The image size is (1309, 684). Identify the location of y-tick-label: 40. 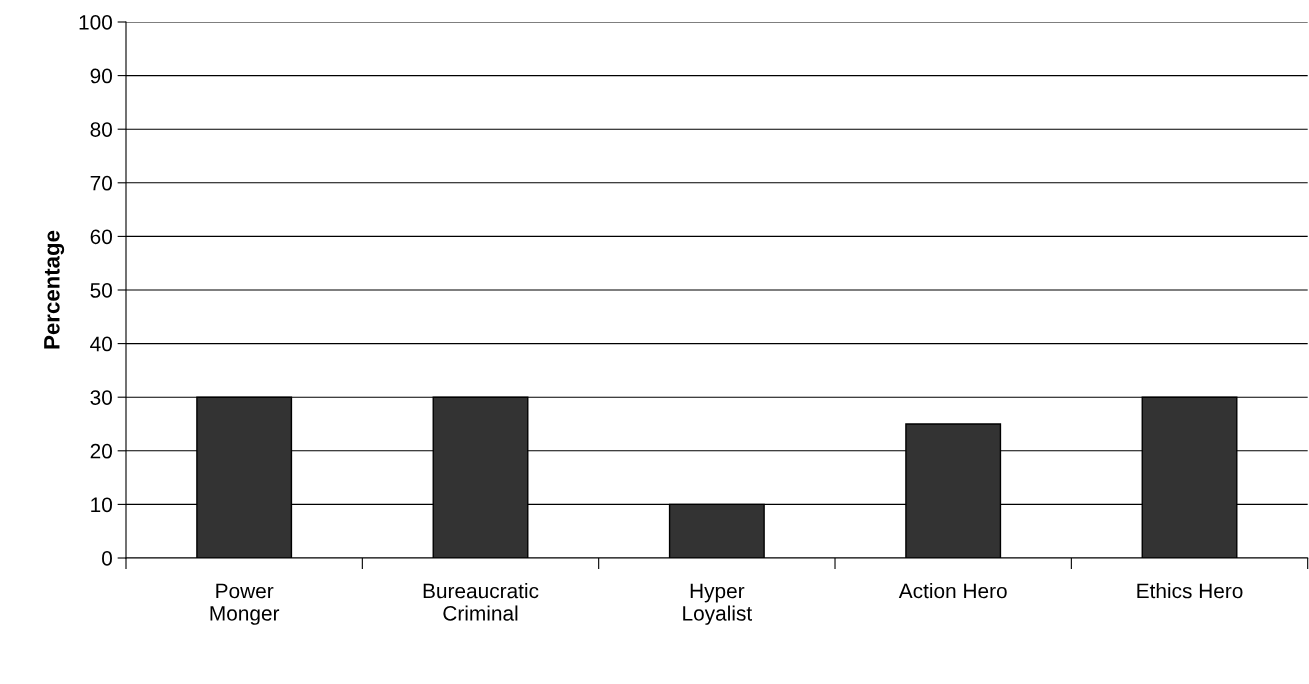
(101, 344).